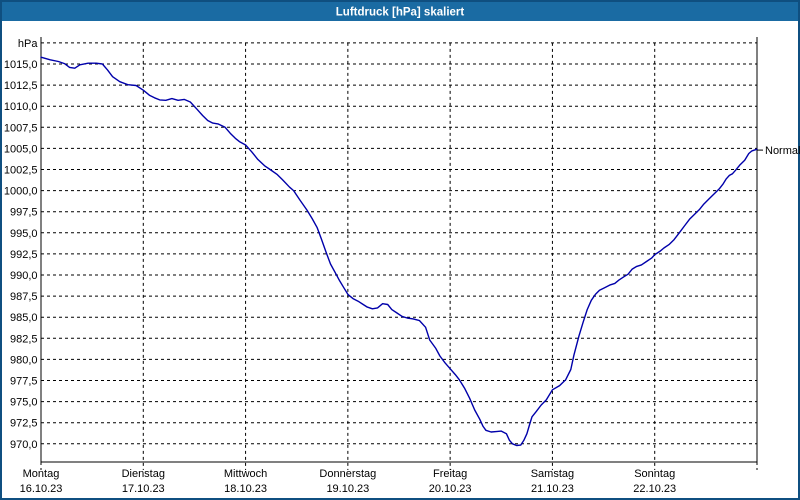  What do you see at coordinates (245, 474) in the screenshot?
I see `x-day-label: Mittwoch` at bounding box center [245, 474].